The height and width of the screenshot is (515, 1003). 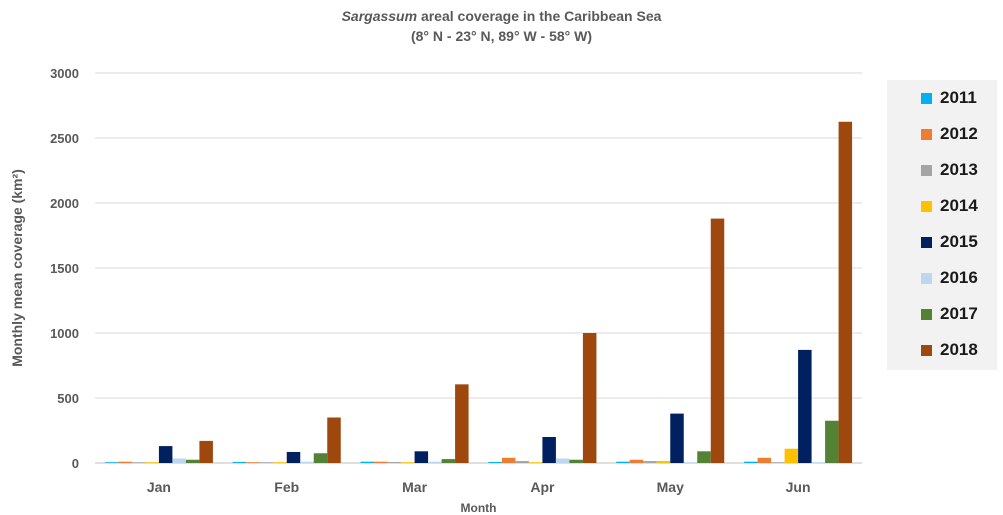 I want to click on y-tick-label: 500, so click(x=68, y=398).